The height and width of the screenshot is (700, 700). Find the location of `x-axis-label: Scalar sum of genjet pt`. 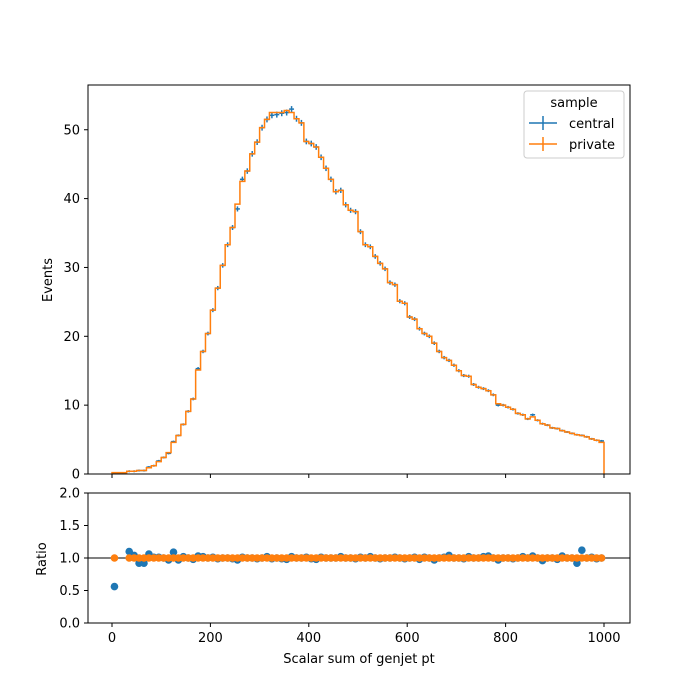

x-axis-label: Scalar sum of genjet pt is located at coordinates (359, 659).